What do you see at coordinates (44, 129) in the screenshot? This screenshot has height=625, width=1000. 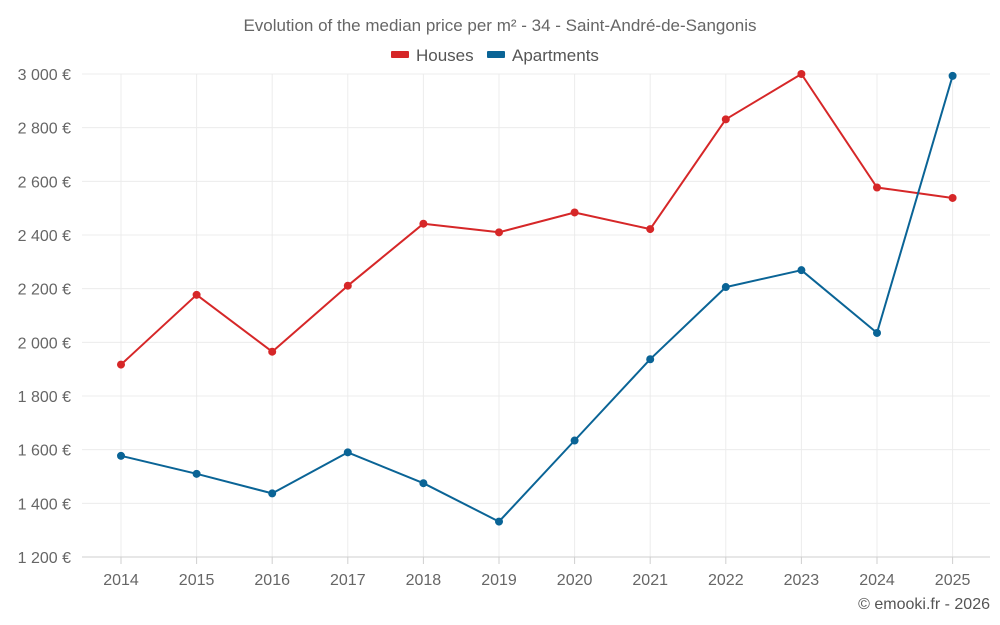 I see `y-tick-label: 2 800 €` at bounding box center [44, 129].